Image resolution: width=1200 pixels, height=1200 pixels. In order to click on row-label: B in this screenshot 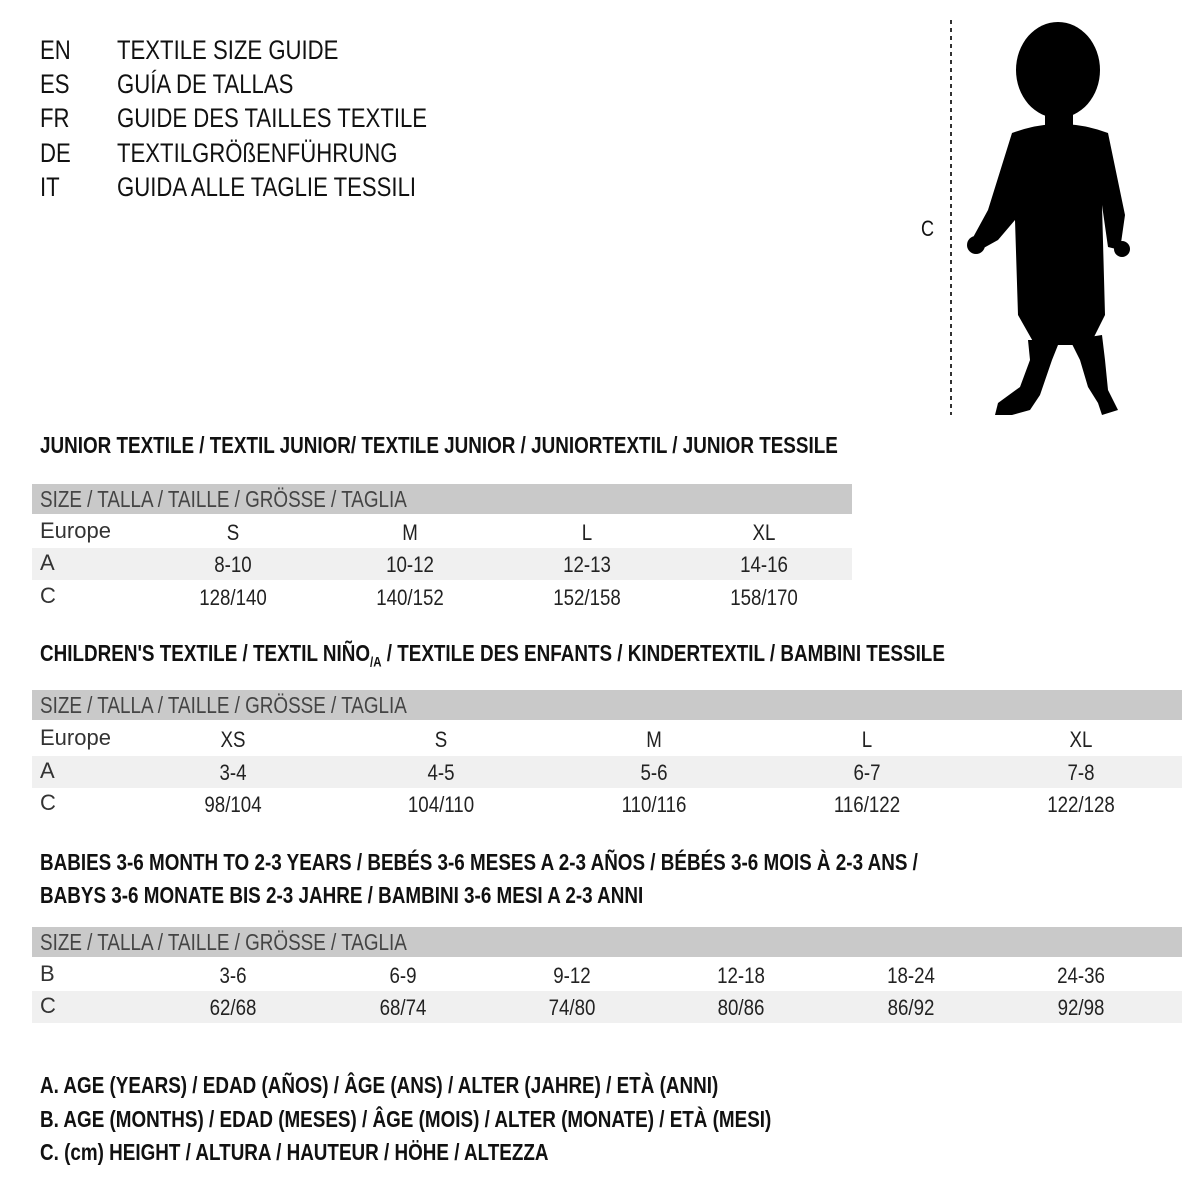, I will do `click(47, 973)`.